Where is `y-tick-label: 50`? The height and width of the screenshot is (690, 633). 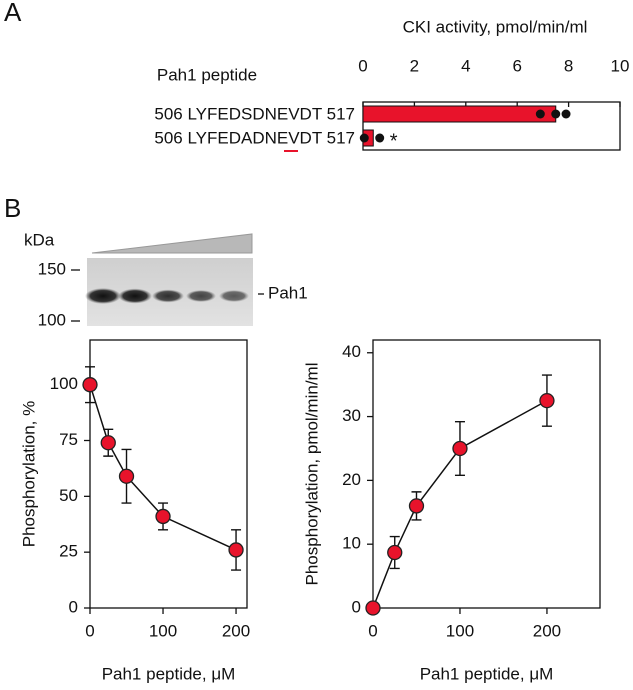
y-tick-label: 50 is located at coordinates (68, 495).